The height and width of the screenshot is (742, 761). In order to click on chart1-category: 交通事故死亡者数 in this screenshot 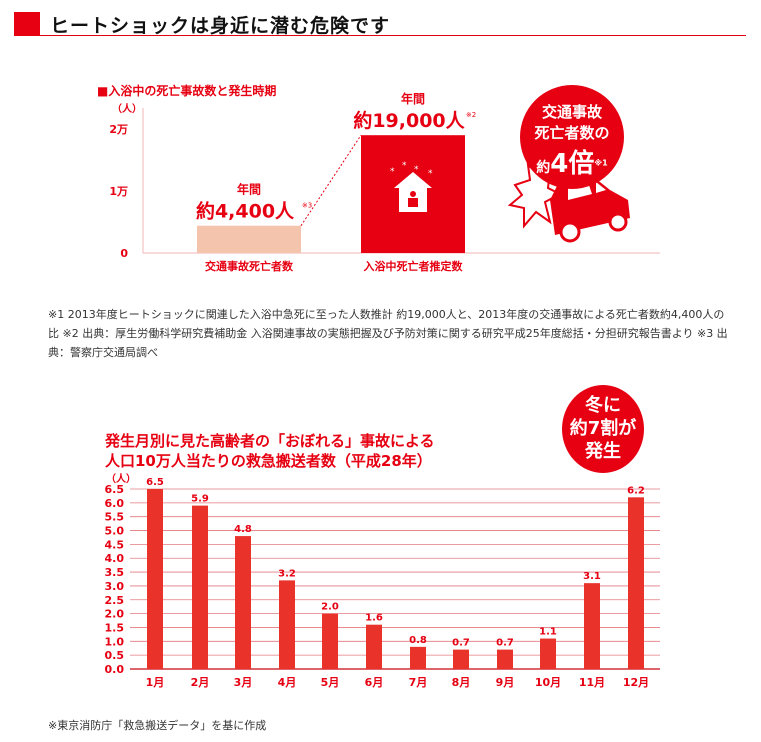, I will do `click(249, 266)`.